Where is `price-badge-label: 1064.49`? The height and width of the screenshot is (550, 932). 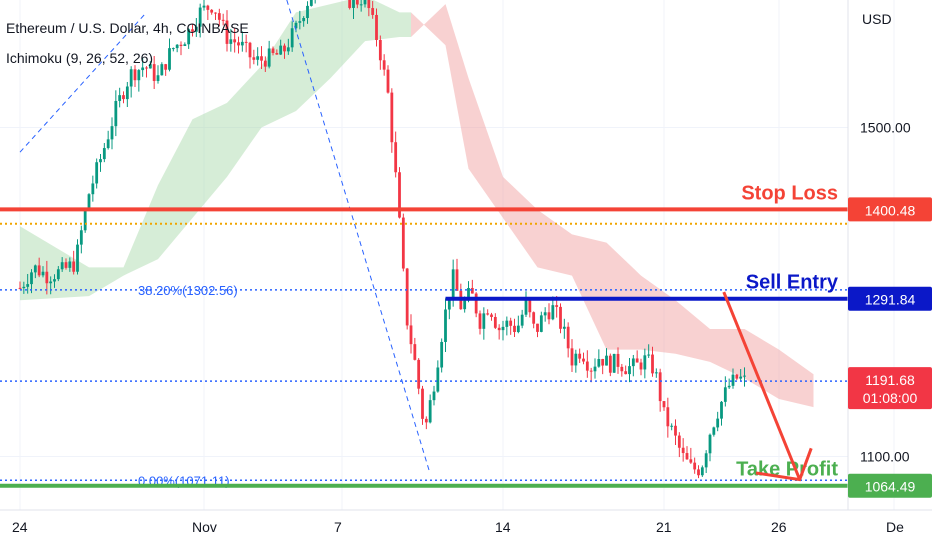
price-badge-label: 1064.49 is located at coordinates (890, 487).